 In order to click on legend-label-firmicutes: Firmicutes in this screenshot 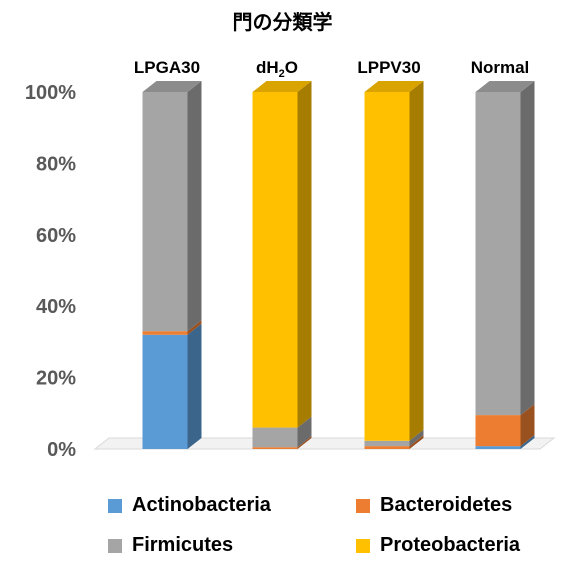, I will do `click(183, 545)`.